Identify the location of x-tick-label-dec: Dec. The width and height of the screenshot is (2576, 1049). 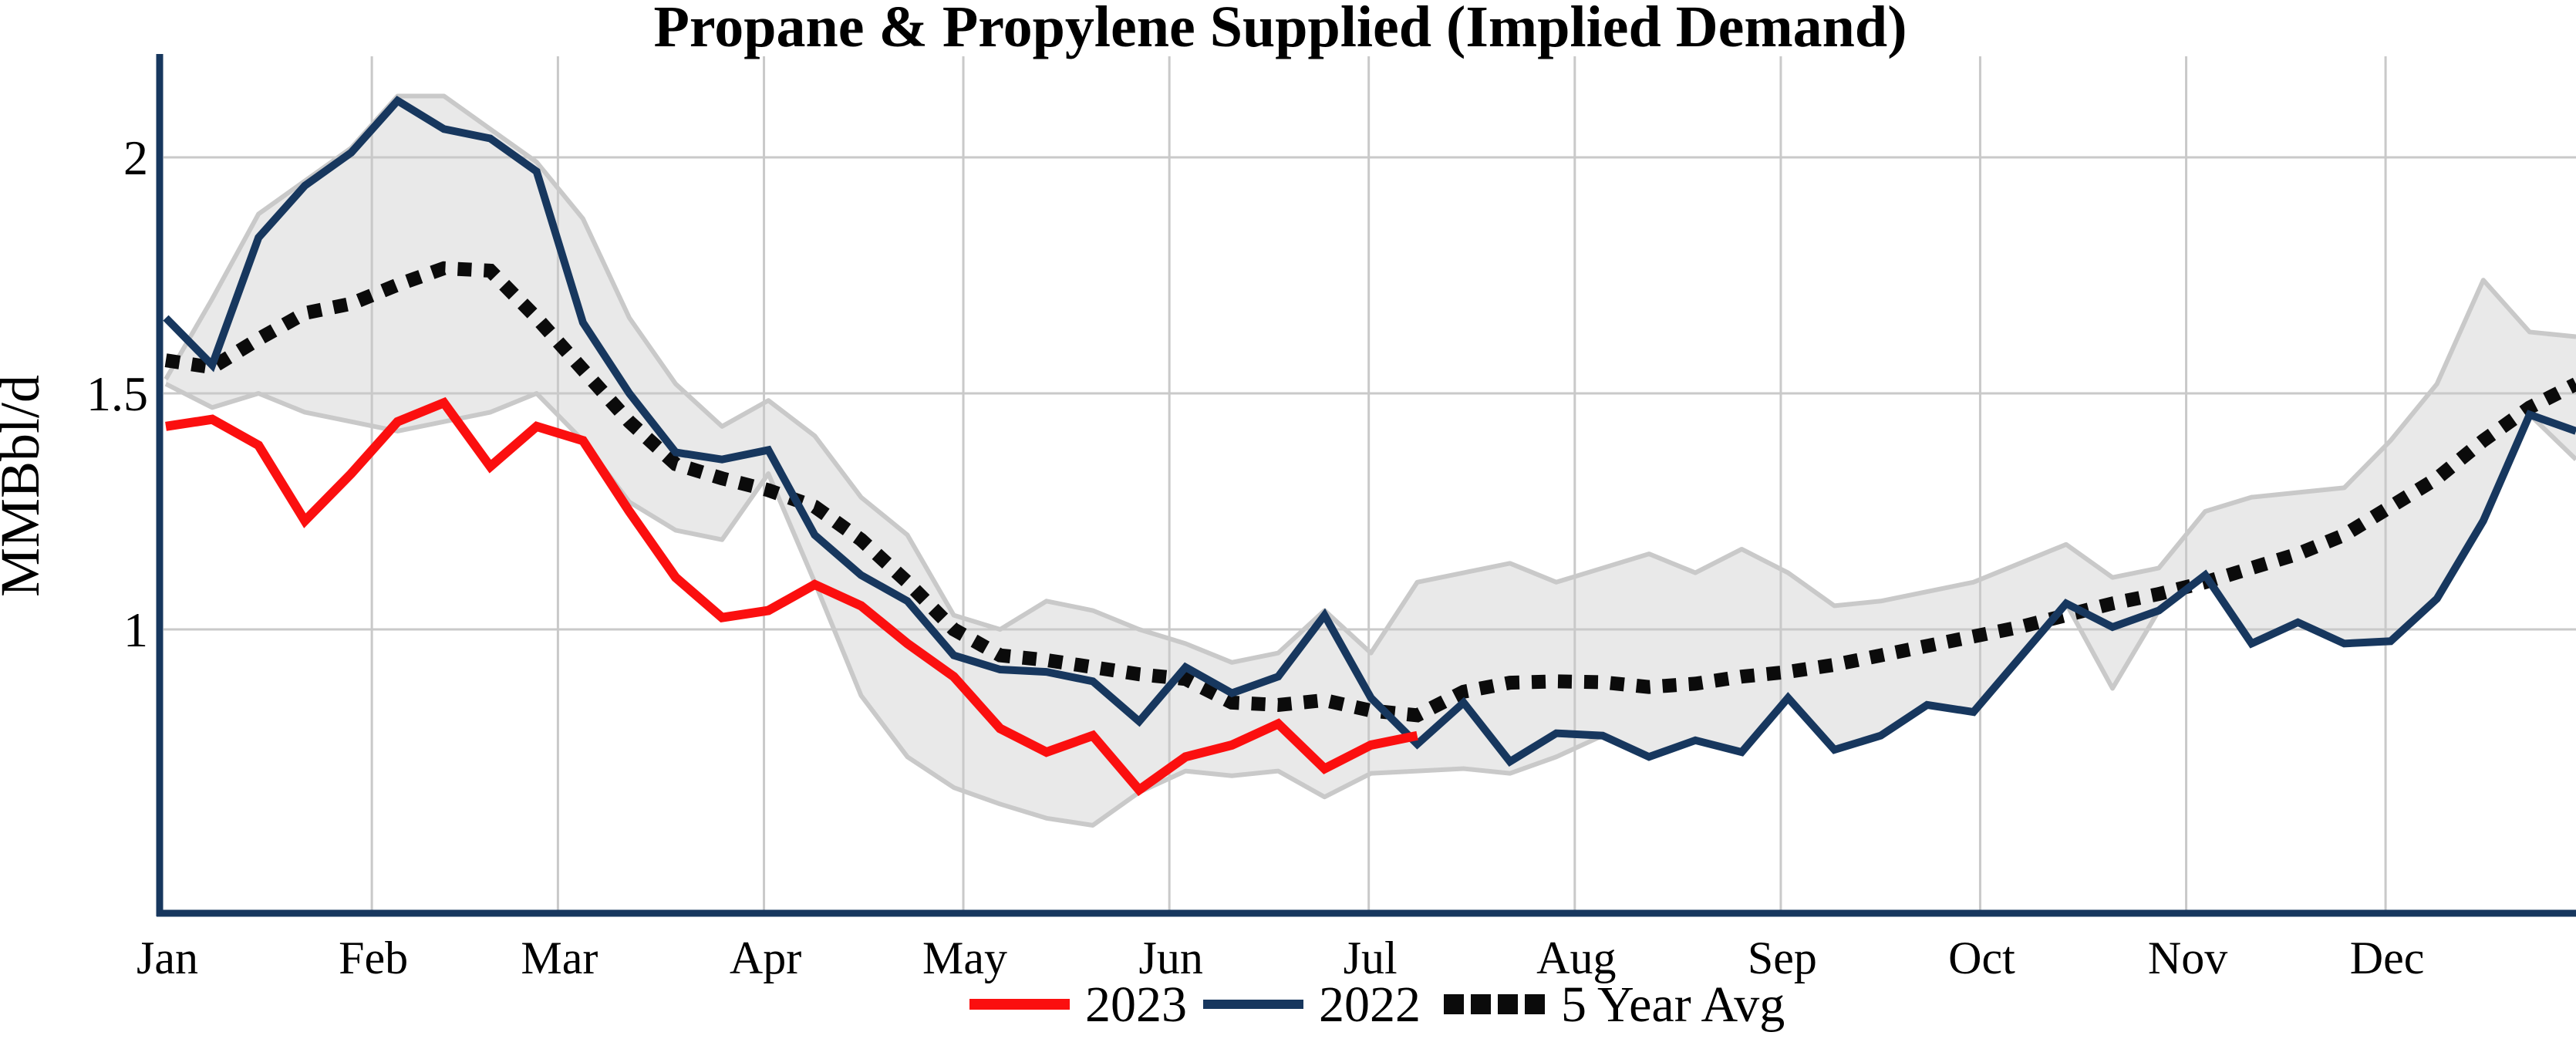
(2387, 958).